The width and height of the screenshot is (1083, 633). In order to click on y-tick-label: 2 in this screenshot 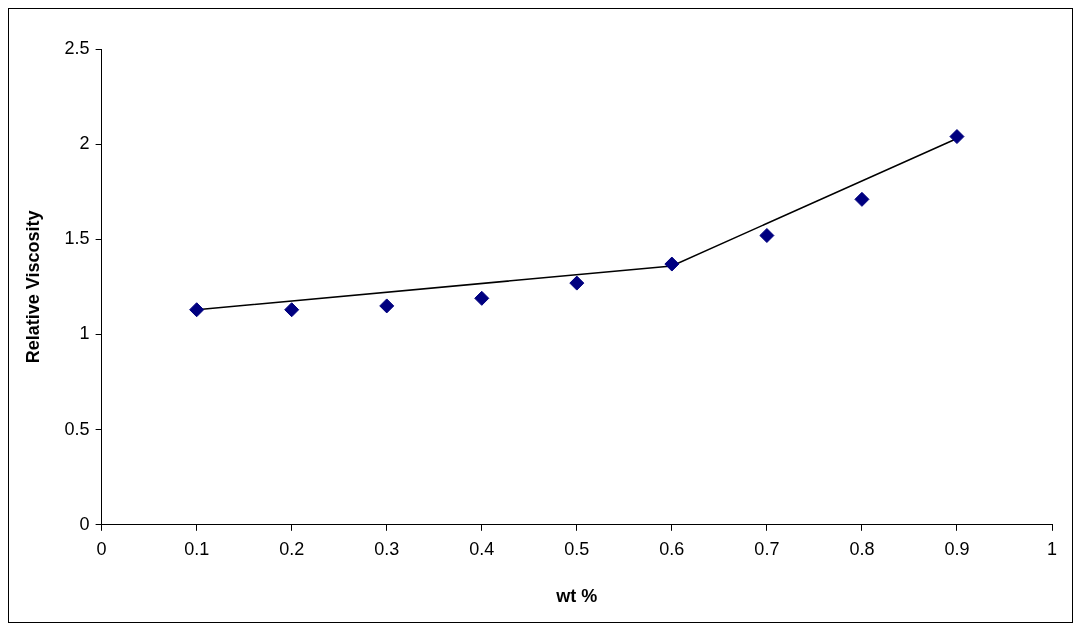, I will do `click(84, 143)`.